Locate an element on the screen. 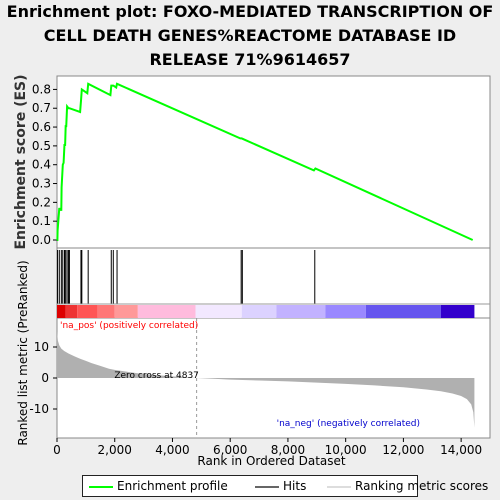 This screenshot has height=500, width=500. chart-title-line-2: CELL DEATH GENES%REACTOME DATABASE ID is located at coordinates (250, 35).